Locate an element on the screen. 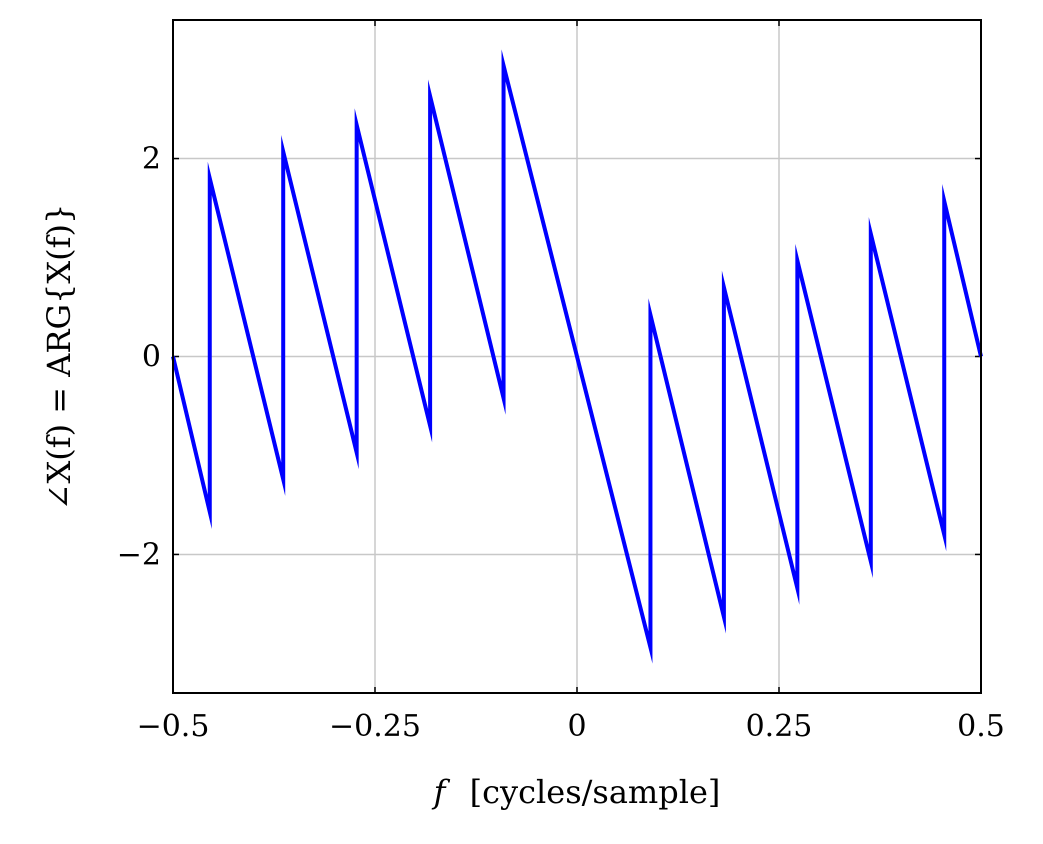 Image resolution: width=1043 pixels, height=844 pixels. x-tick-label: 0.5 is located at coordinates (981, 726).